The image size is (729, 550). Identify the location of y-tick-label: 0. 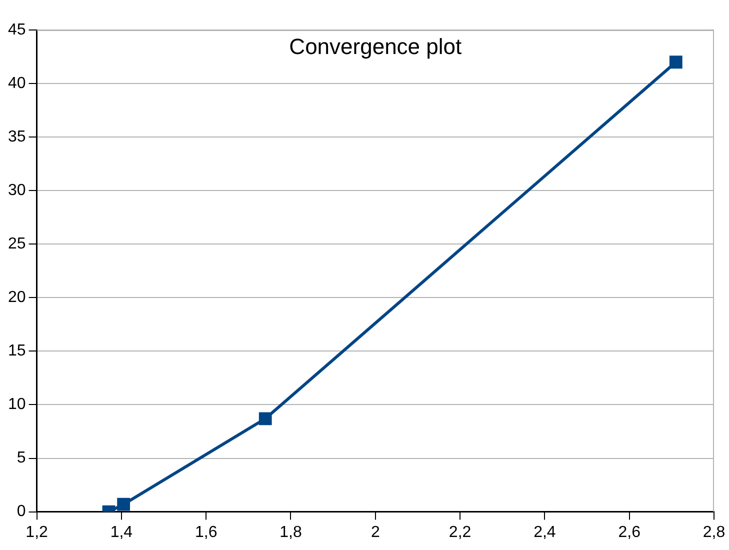
(21, 511).